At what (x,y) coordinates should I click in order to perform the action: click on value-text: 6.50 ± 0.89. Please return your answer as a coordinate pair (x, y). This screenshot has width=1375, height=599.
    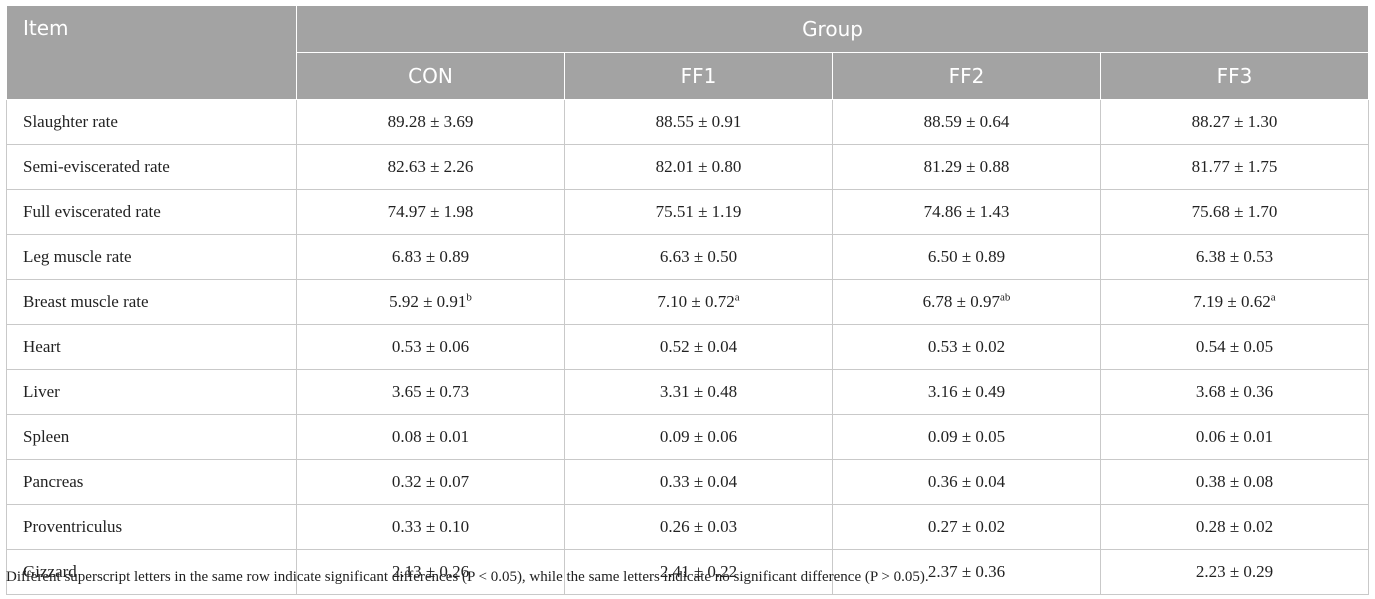
    Looking at the image, I should click on (966, 256).